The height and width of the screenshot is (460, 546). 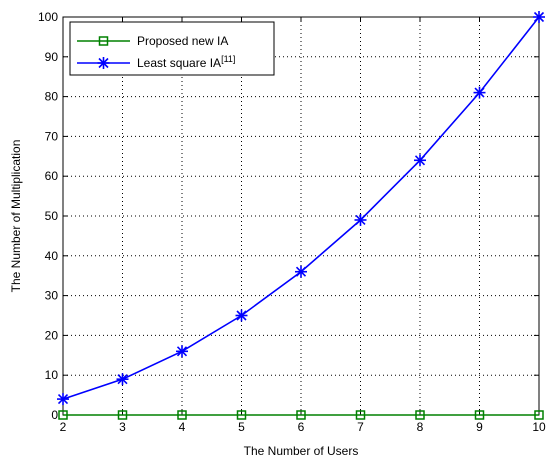 What do you see at coordinates (301, 451) in the screenshot?
I see `x-axis-label: The Number of Users` at bounding box center [301, 451].